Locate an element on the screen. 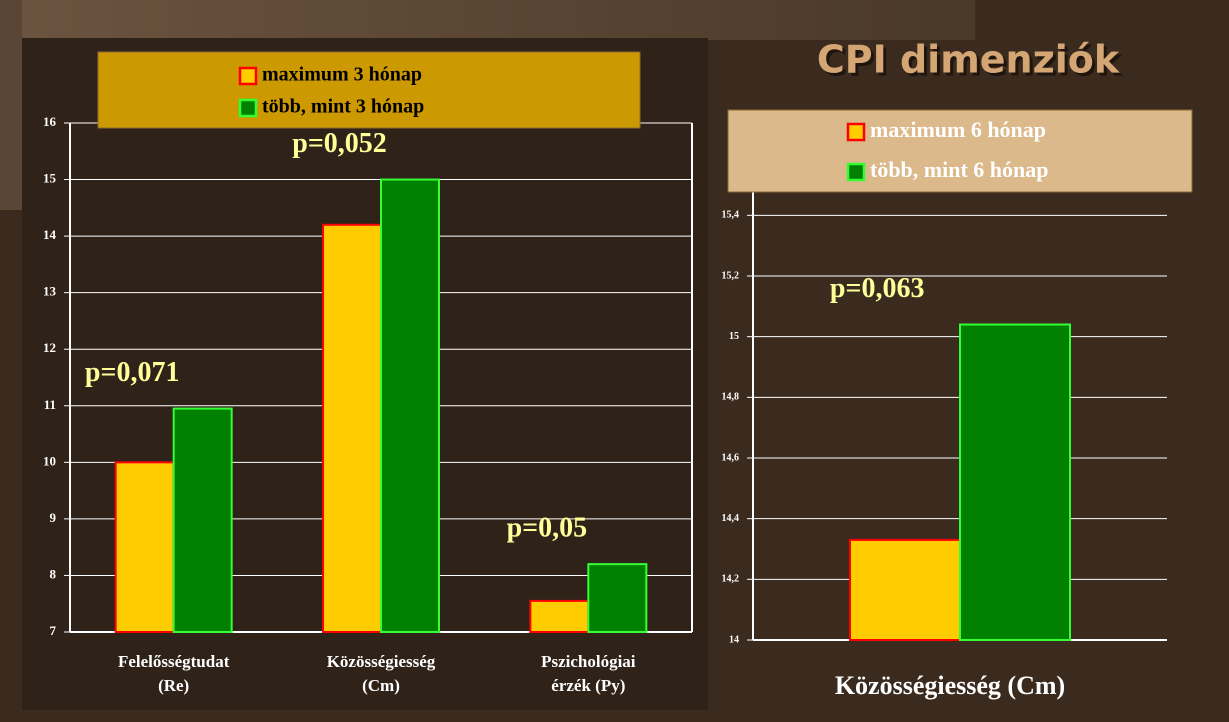 Image resolution: width=1229 pixels, height=722 pixels. annotation: p=0,063 is located at coordinates (877, 288).